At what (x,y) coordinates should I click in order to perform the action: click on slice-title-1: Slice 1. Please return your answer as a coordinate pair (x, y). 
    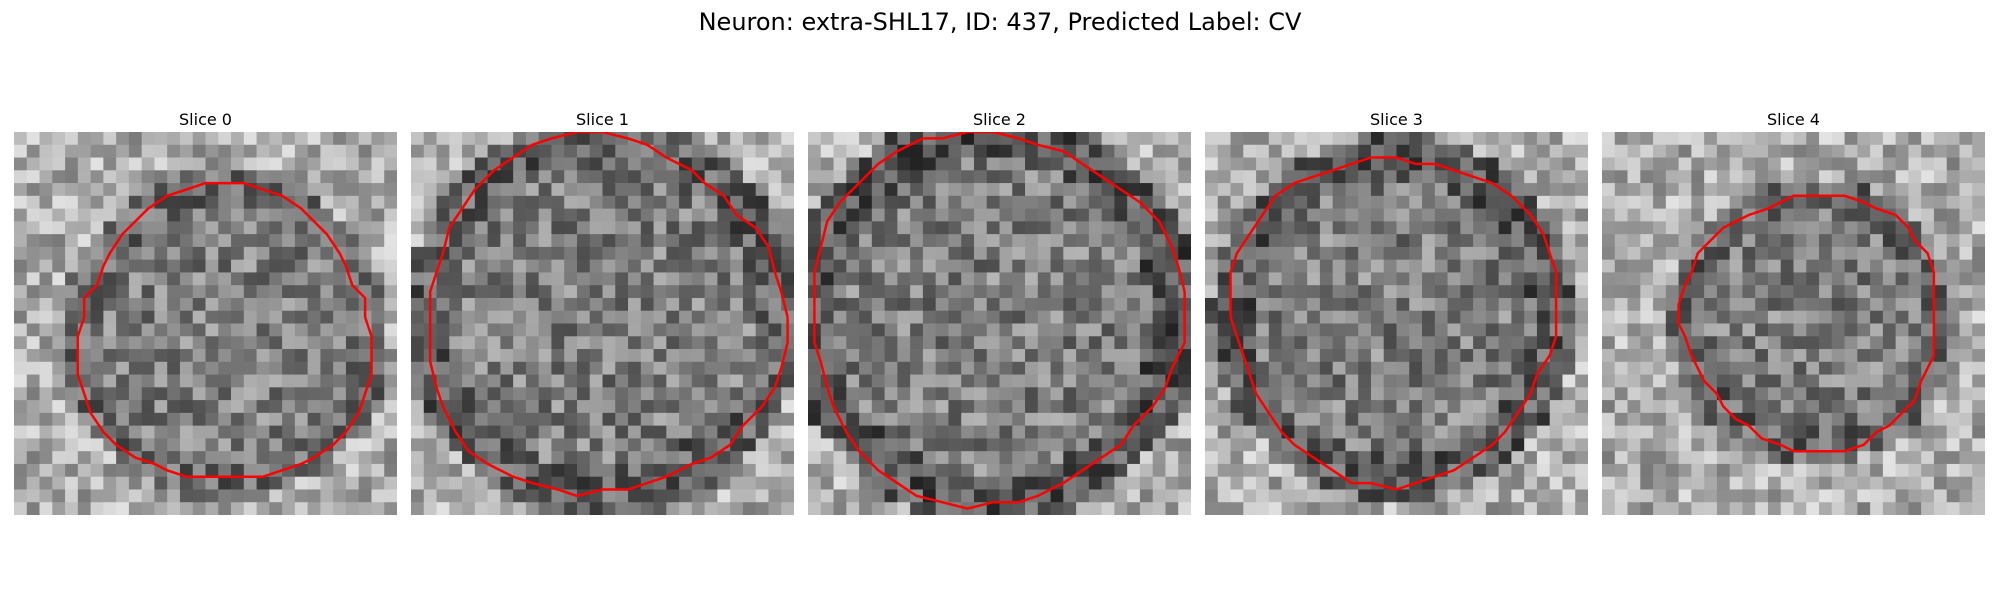
    Looking at the image, I should click on (602, 119).